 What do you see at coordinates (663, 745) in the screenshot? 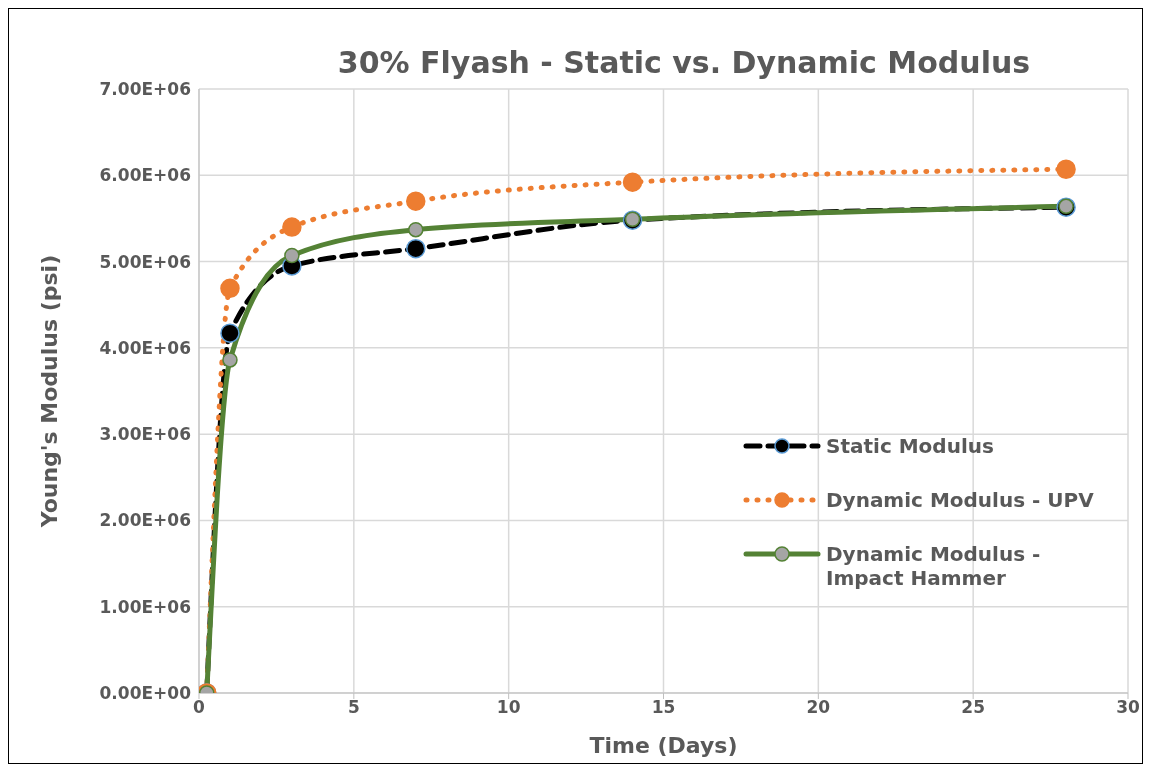
I see `x-axis-title: Time (Days)` at bounding box center [663, 745].